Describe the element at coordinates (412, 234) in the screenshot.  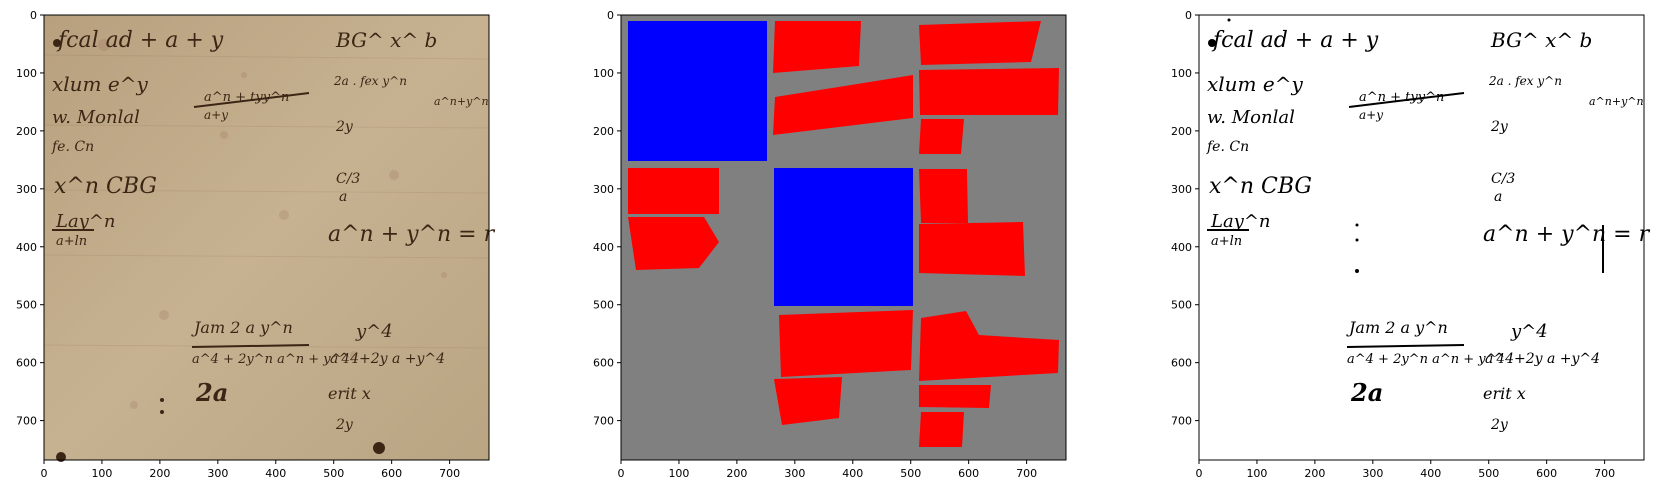
I see `hw-line7: a^n + y^n = r` at that location.